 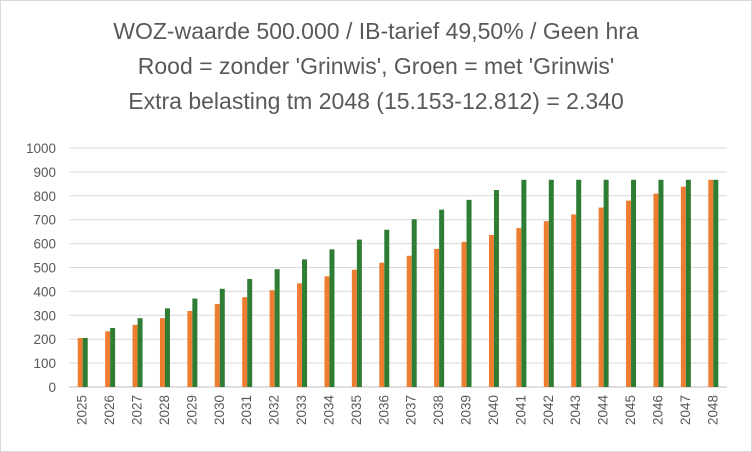 What do you see at coordinates (44, 363) in the screenshot?
I see `y-tick-label: 100` at bounding box center [44, 363].